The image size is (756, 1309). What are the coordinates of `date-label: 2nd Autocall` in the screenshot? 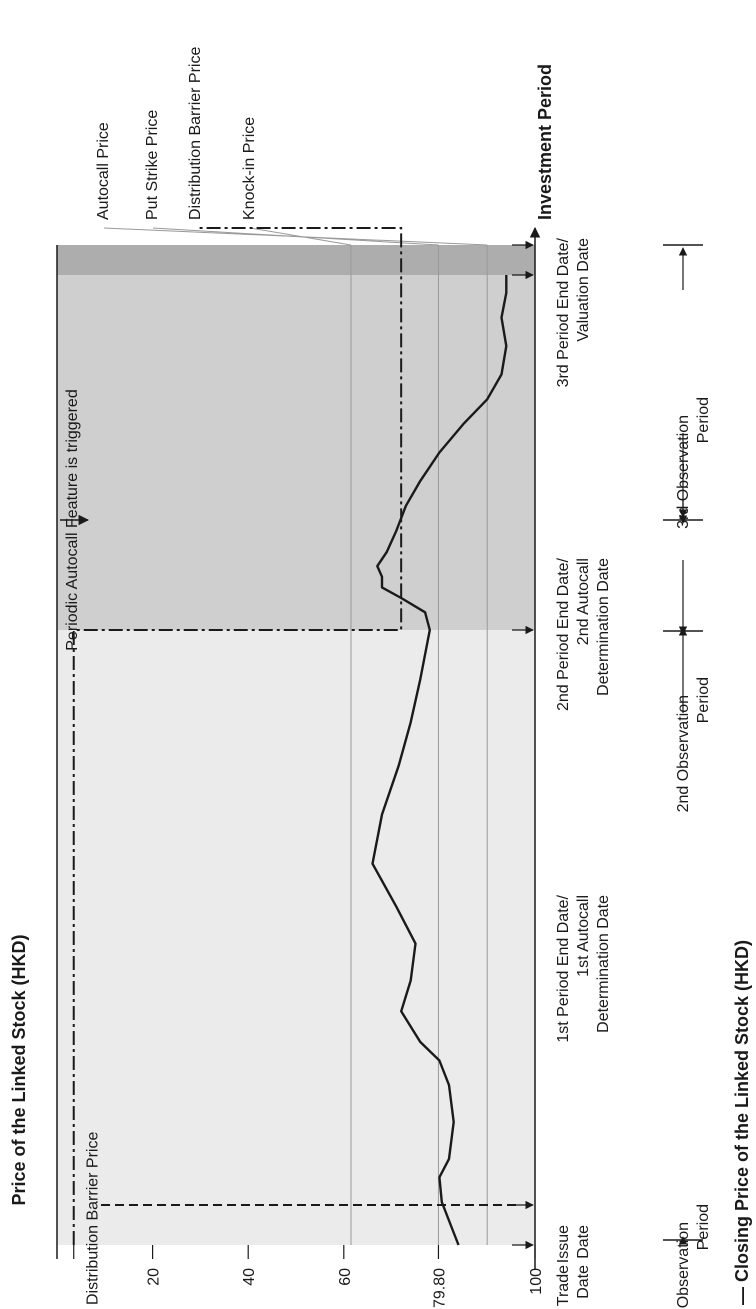 It's located at (583, 601).